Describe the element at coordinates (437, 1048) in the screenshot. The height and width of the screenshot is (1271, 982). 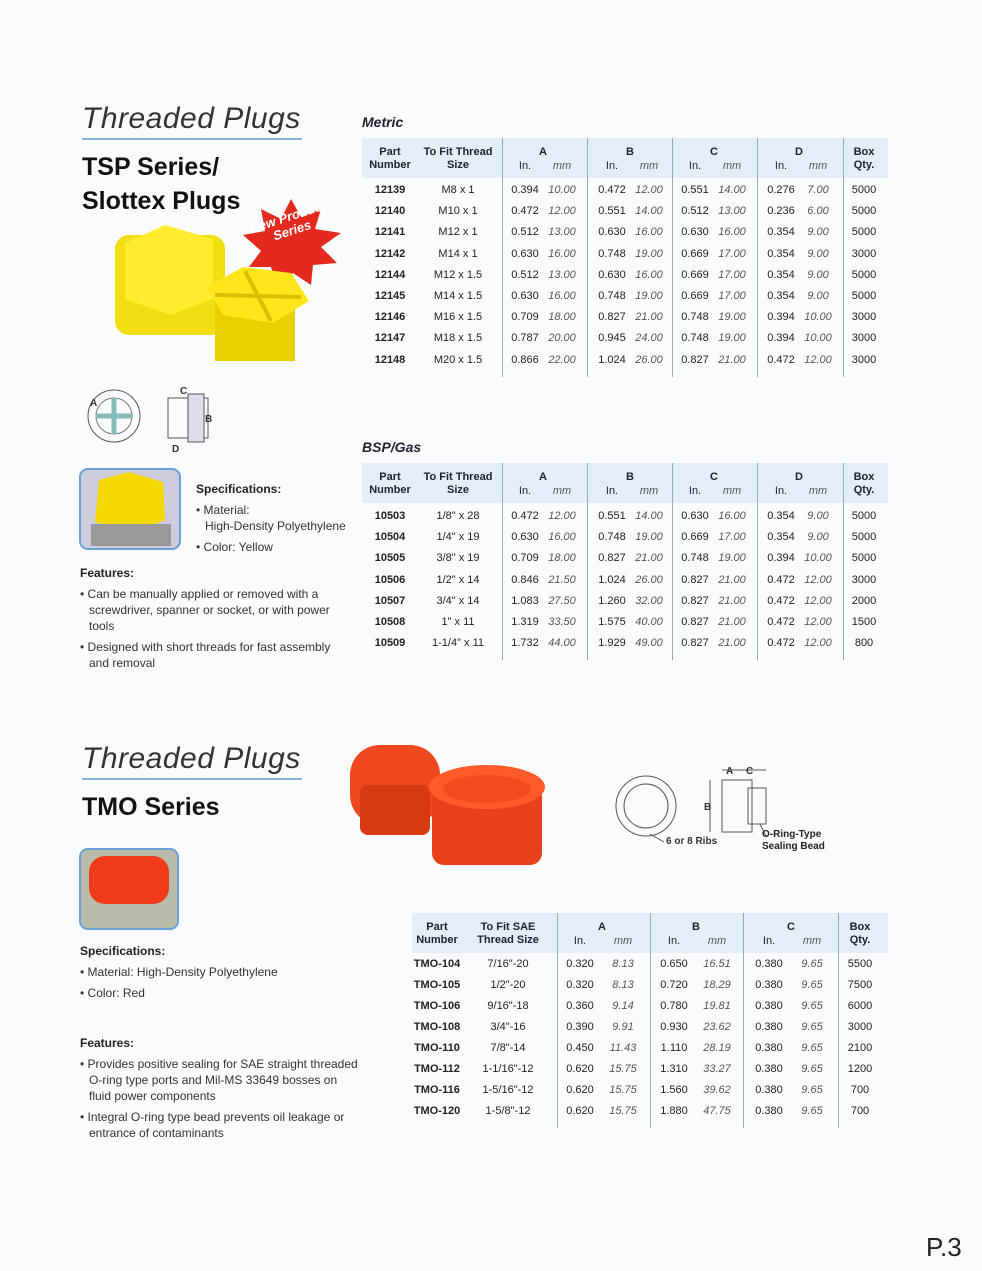
I see `part-number: TMO-110` at that location.